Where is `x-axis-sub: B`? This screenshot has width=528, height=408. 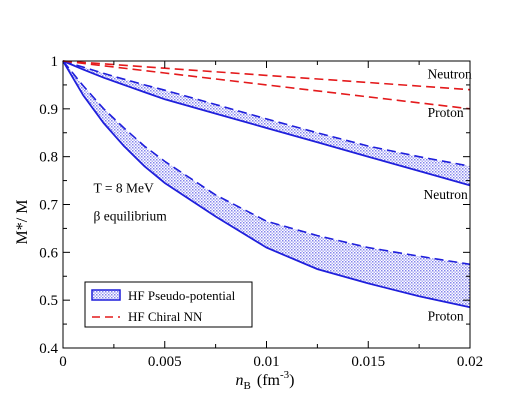 x-axis-sub: B is located at coordinates (247, 386).